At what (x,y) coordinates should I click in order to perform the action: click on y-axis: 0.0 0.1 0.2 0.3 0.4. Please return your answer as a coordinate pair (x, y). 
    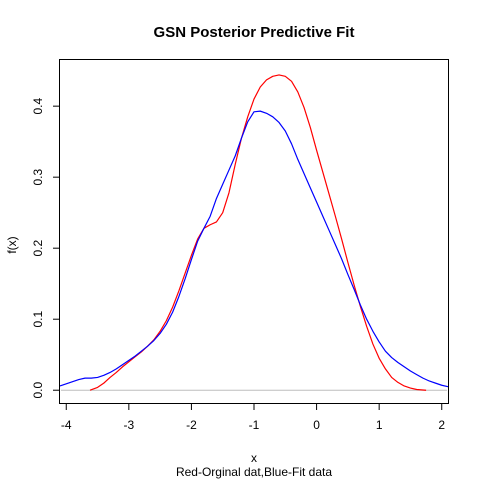
    Looking at the image, I should click on (45, 248).